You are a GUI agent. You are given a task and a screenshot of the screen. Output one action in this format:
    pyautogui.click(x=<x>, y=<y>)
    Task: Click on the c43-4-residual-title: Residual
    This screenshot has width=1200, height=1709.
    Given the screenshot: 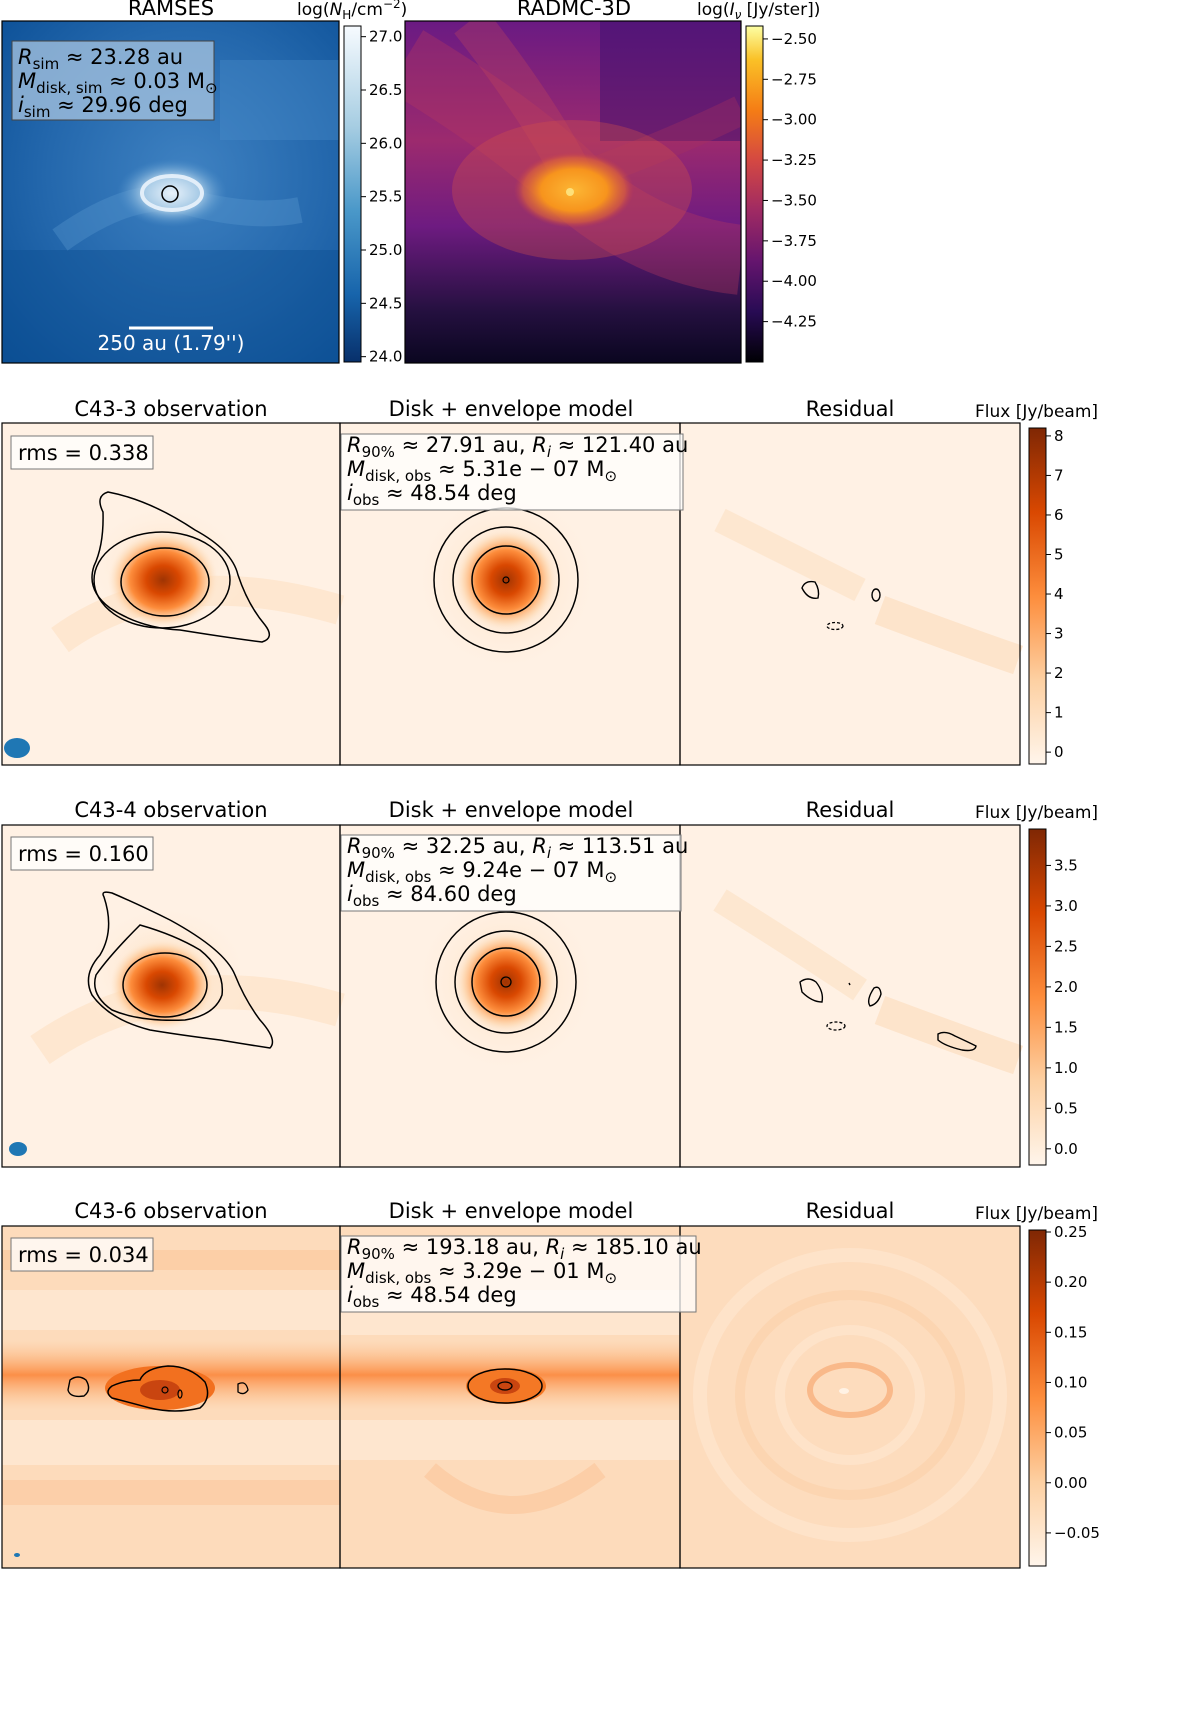 What is the action you would take?
    pyautogui.click(x=850, y=810)
    